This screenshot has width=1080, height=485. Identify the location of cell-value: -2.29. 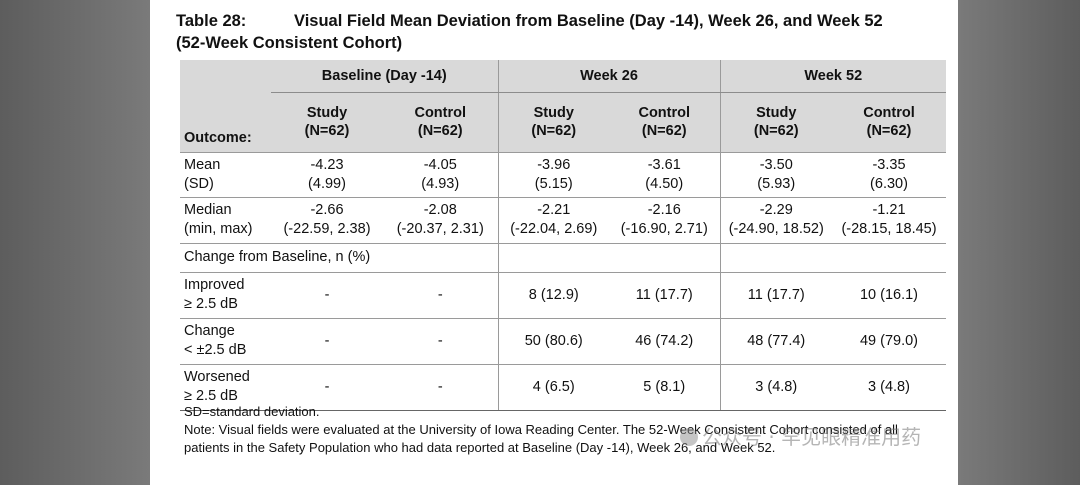
(776, 210).